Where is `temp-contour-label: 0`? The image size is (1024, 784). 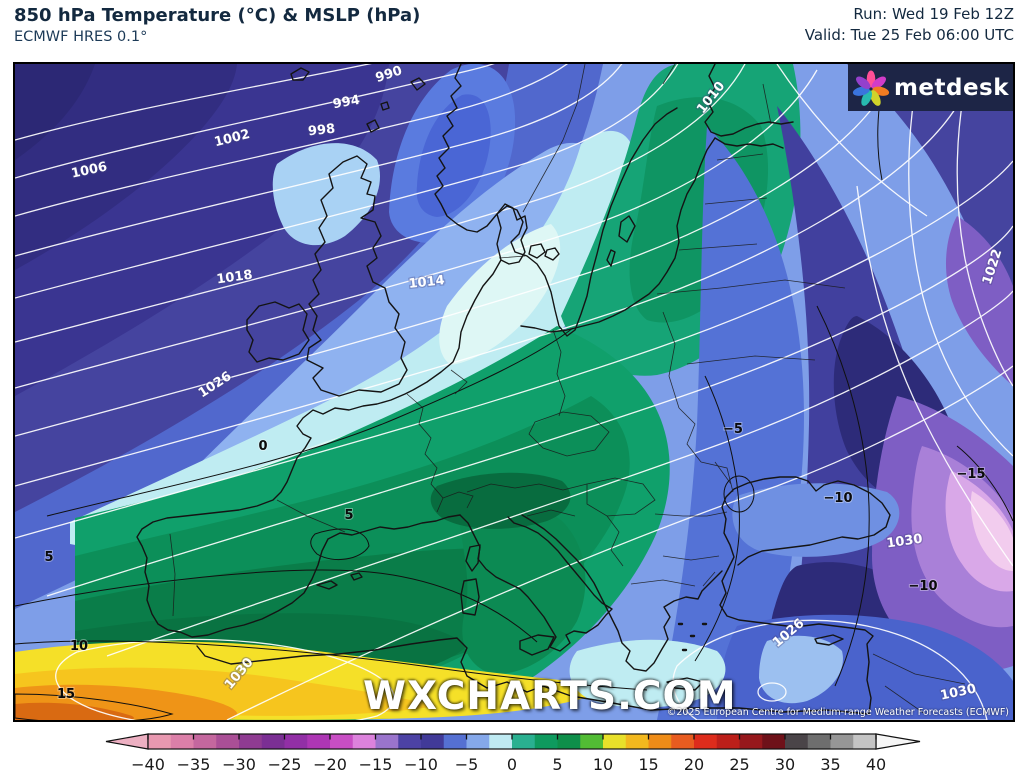
temp-contour-label: 0 is located at coordinates (262, 446).